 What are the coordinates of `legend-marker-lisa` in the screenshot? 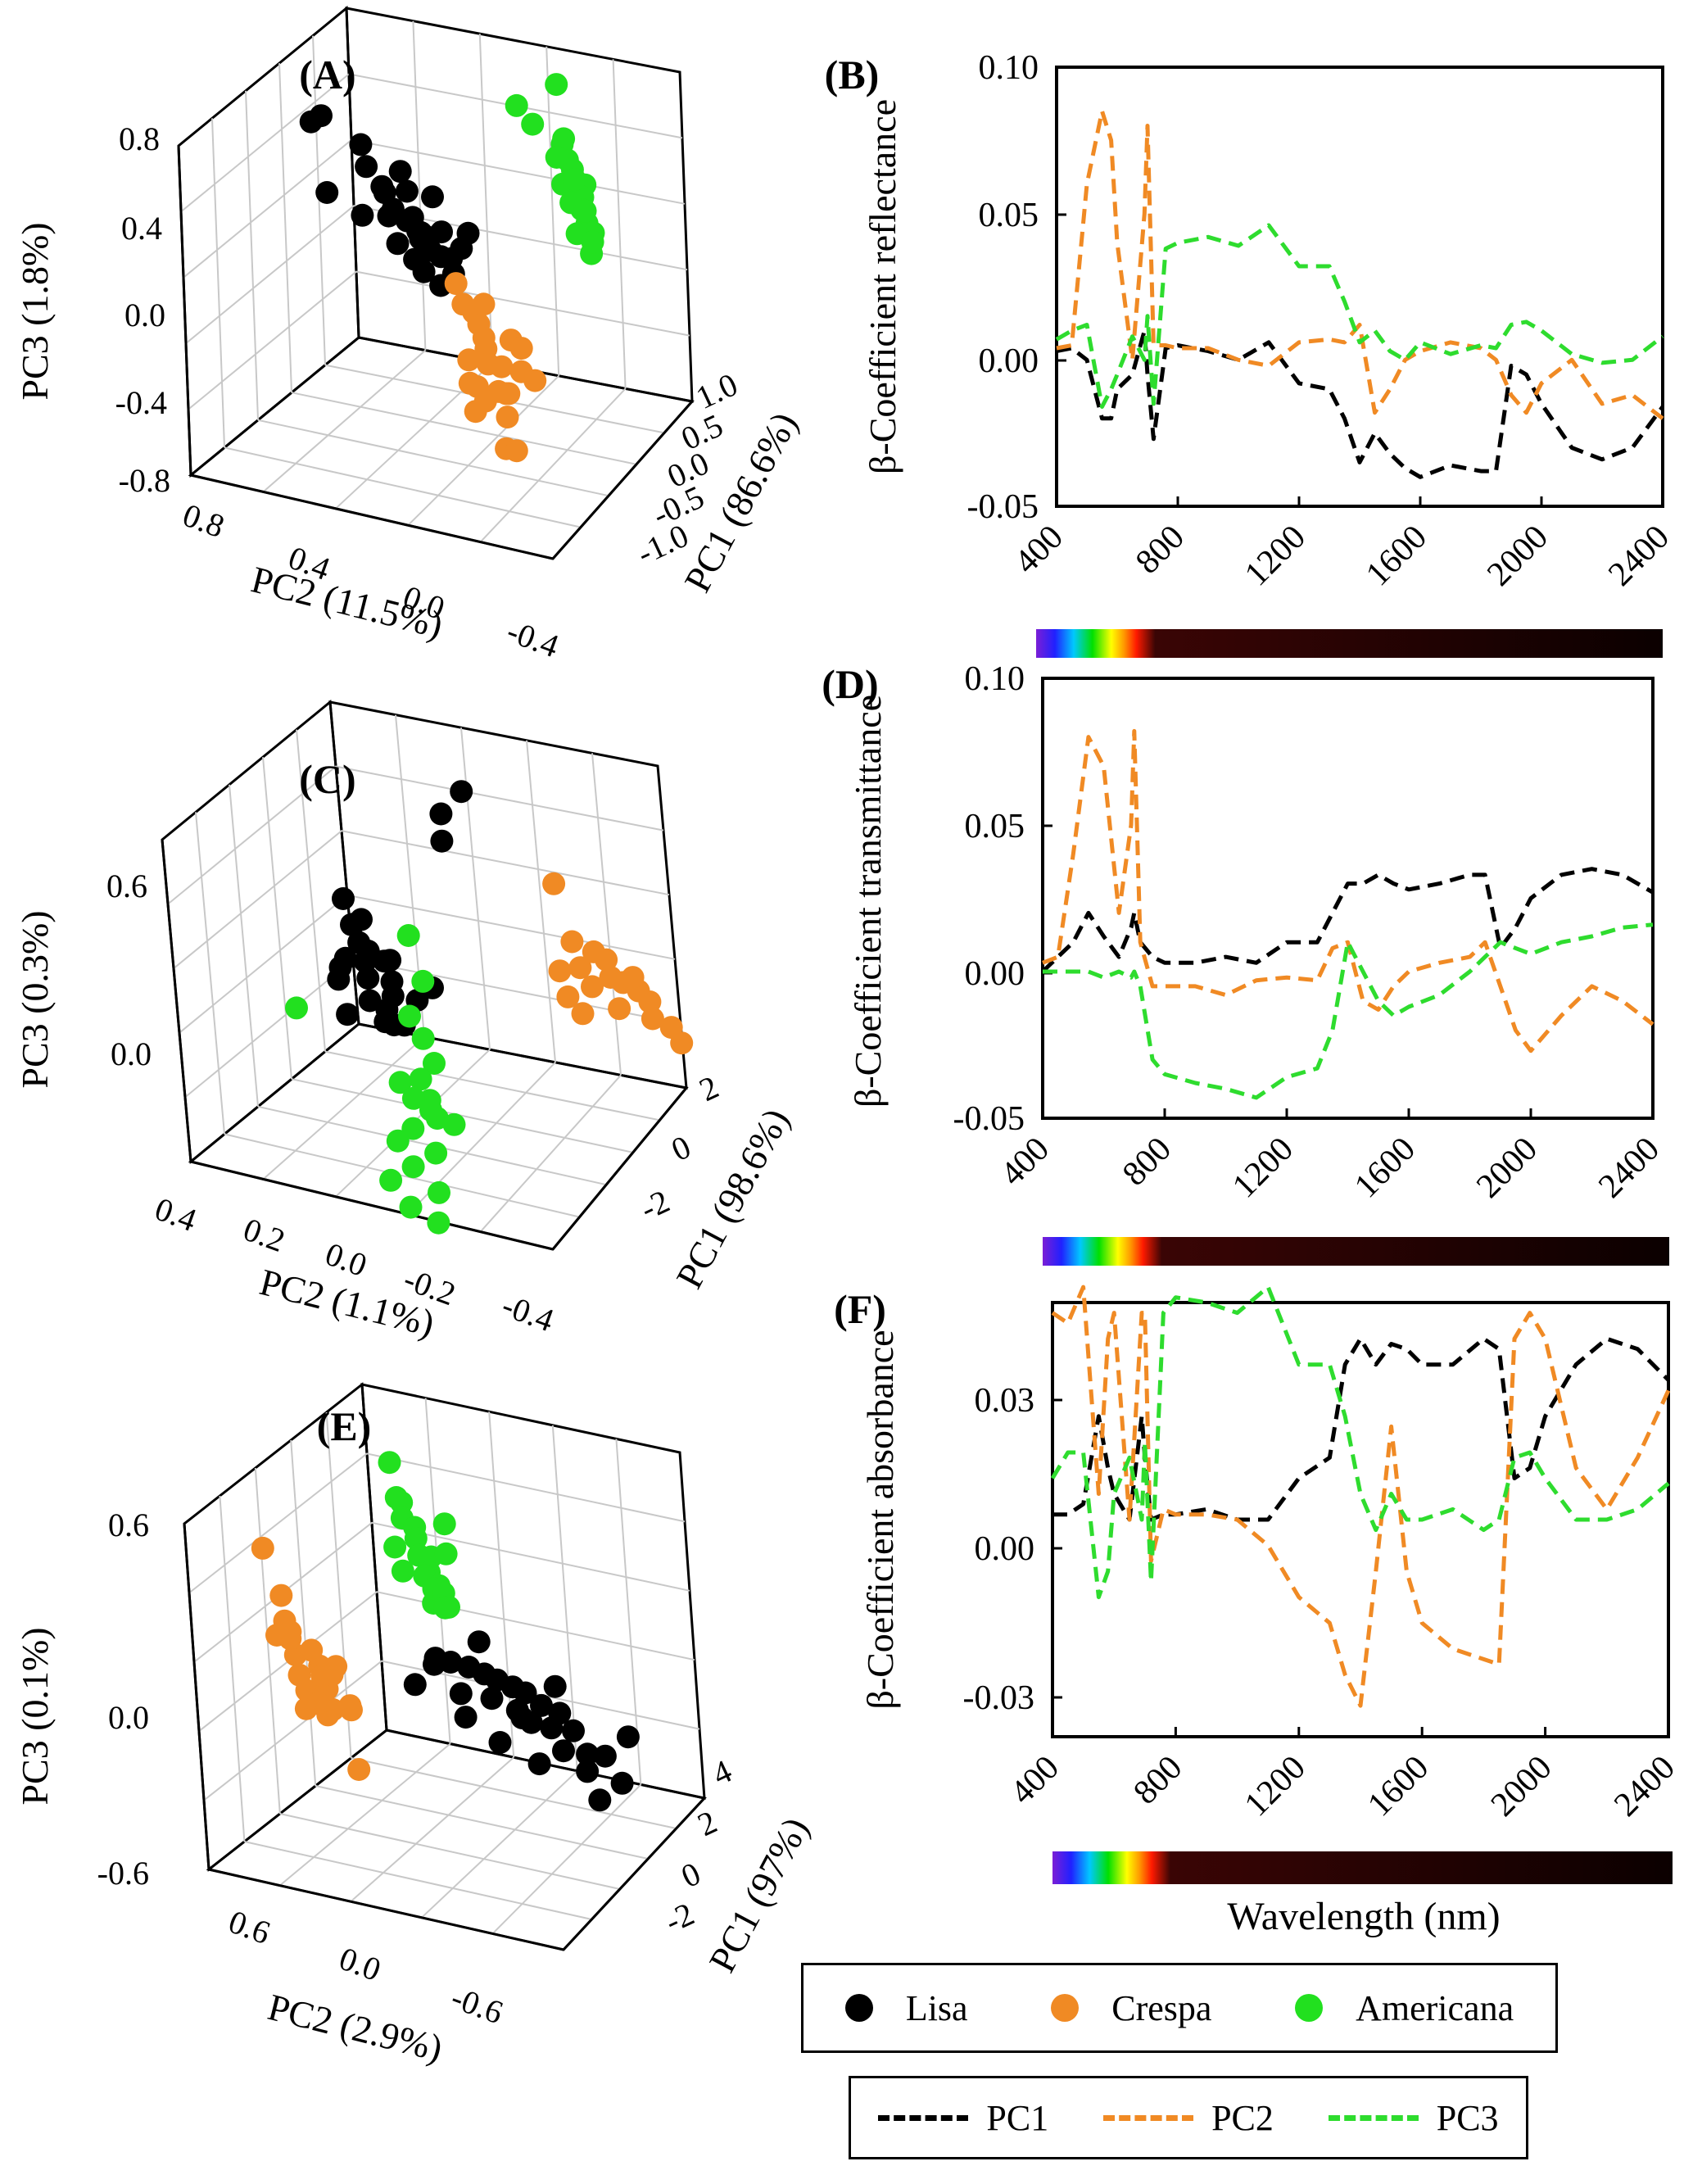 It's located at (858, 2008).